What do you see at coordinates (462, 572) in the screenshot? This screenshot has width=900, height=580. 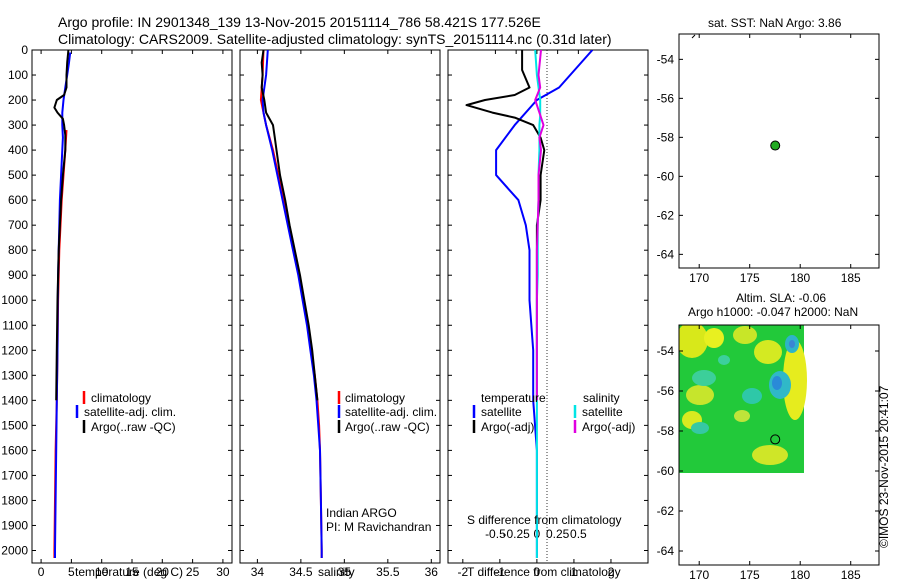 I see `x-tick-label: -2` at bounding box center [462, 572].